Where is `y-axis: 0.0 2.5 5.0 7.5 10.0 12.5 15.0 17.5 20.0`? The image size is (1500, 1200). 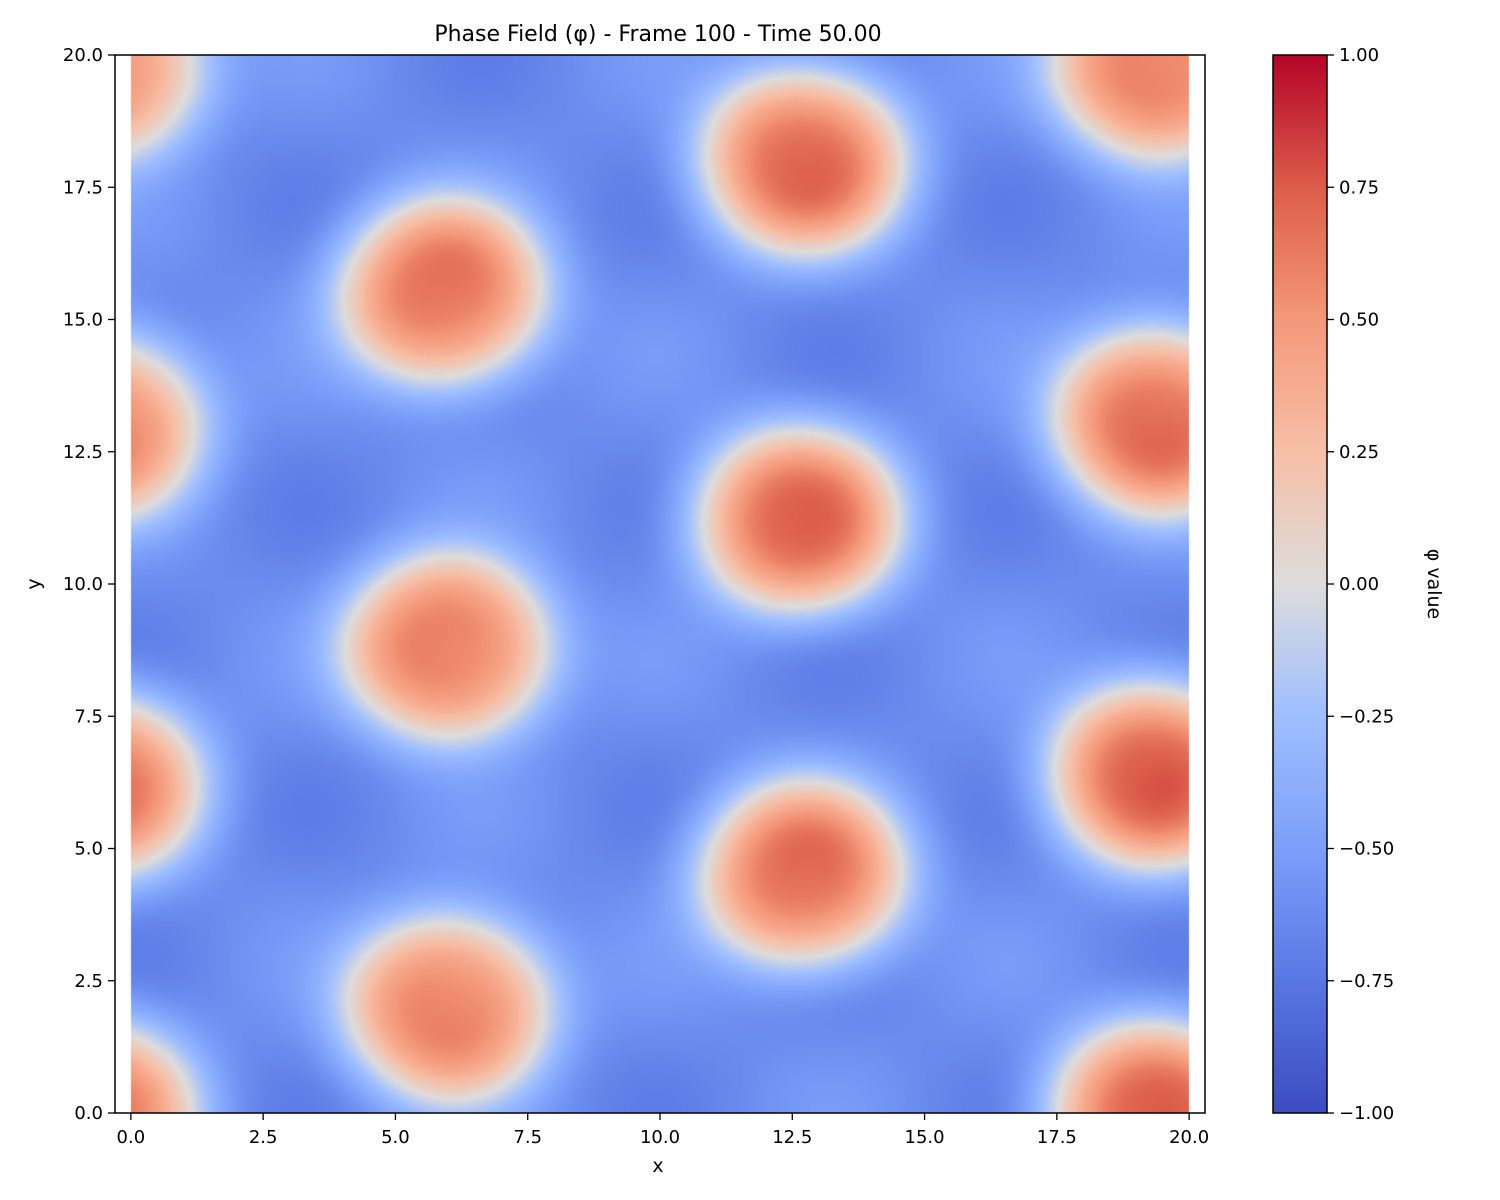
y-axis: 0.0 2.5 5.0 7.5 10.0 12.5 15.0 17.5 20.0 is located at coordinates (89, 584).